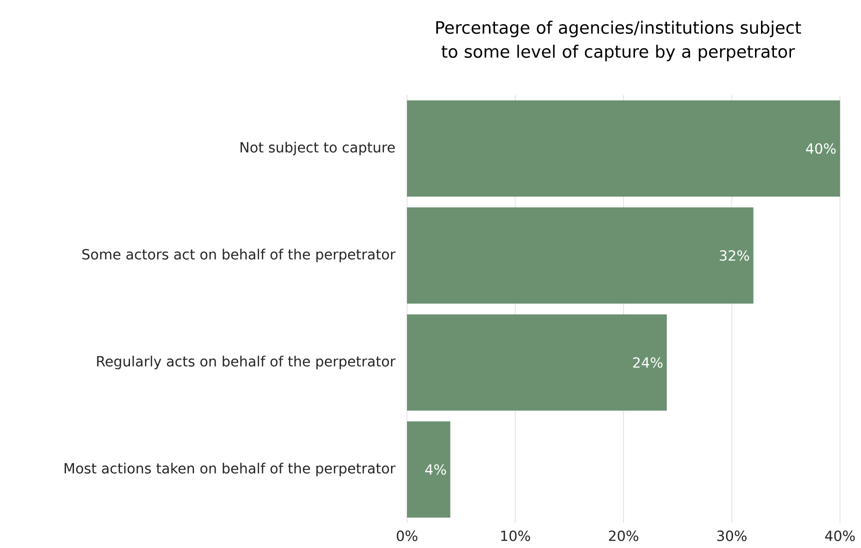 Image resolution: width=861 pixels, height=548 pixels. I want to click on y-tick-label: Regularly acts on behalf of the perpetrator, so click(246, 363).